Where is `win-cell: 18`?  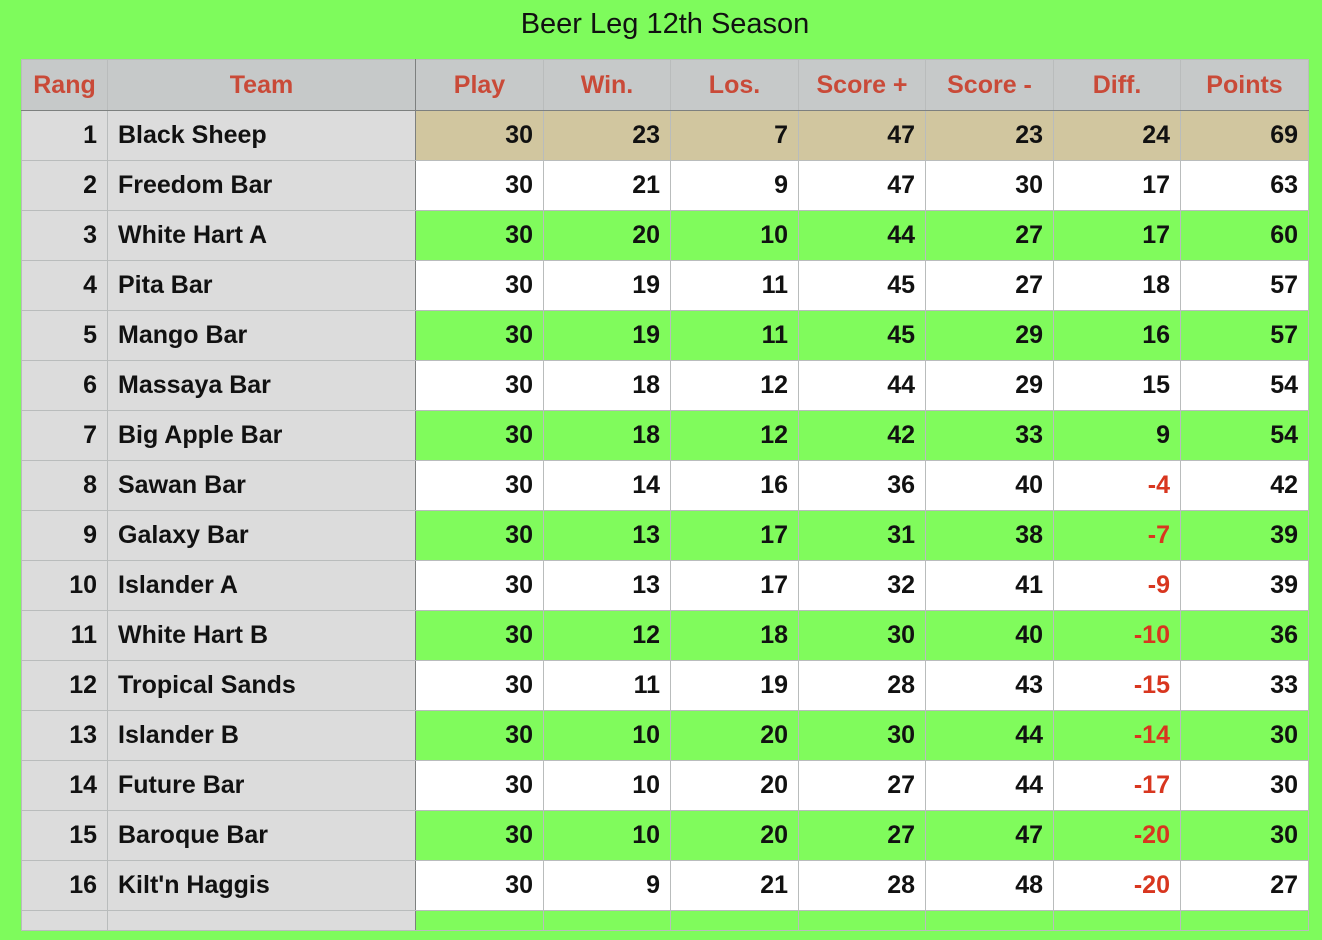 win-cell: 18 is located at coordinates (607, 435).